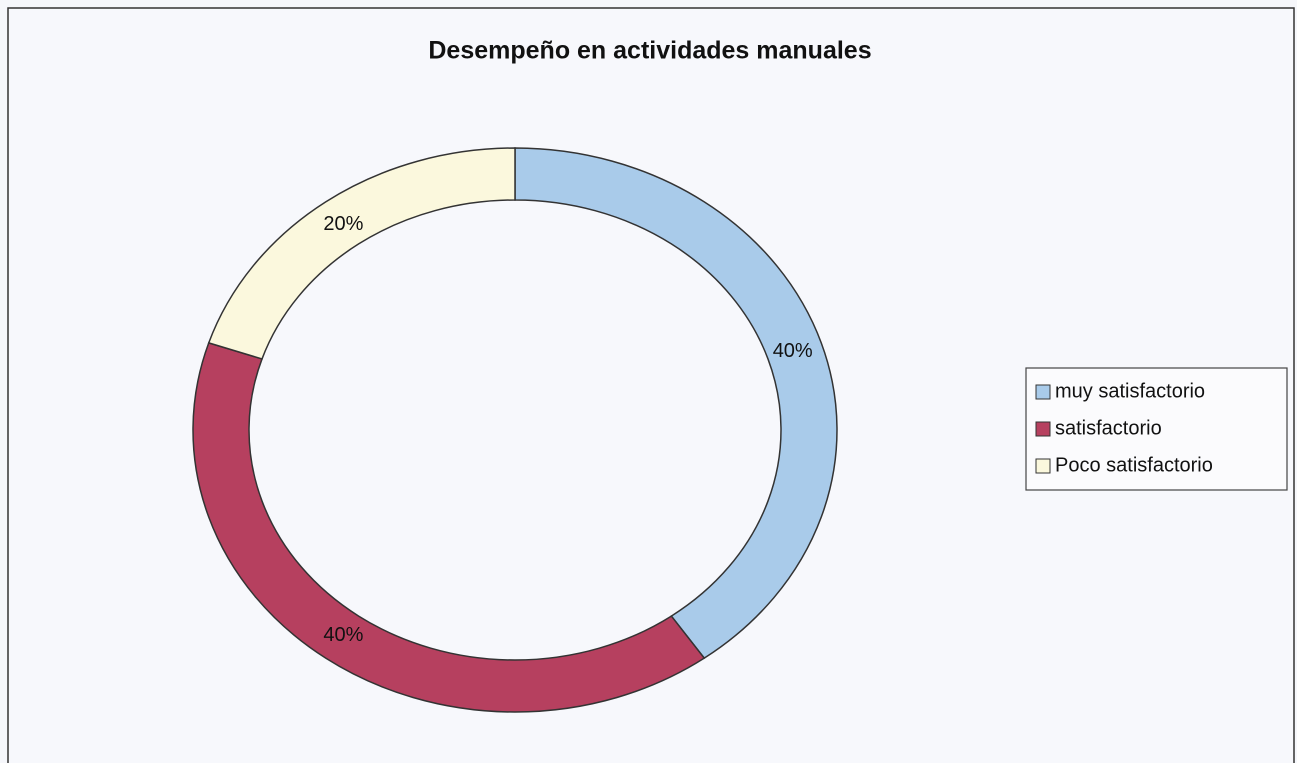 This screenshot has height=763, width=1297. Describe the element at coordinates (361, 253) in the screenshot. I see `donut-segment` at that location.